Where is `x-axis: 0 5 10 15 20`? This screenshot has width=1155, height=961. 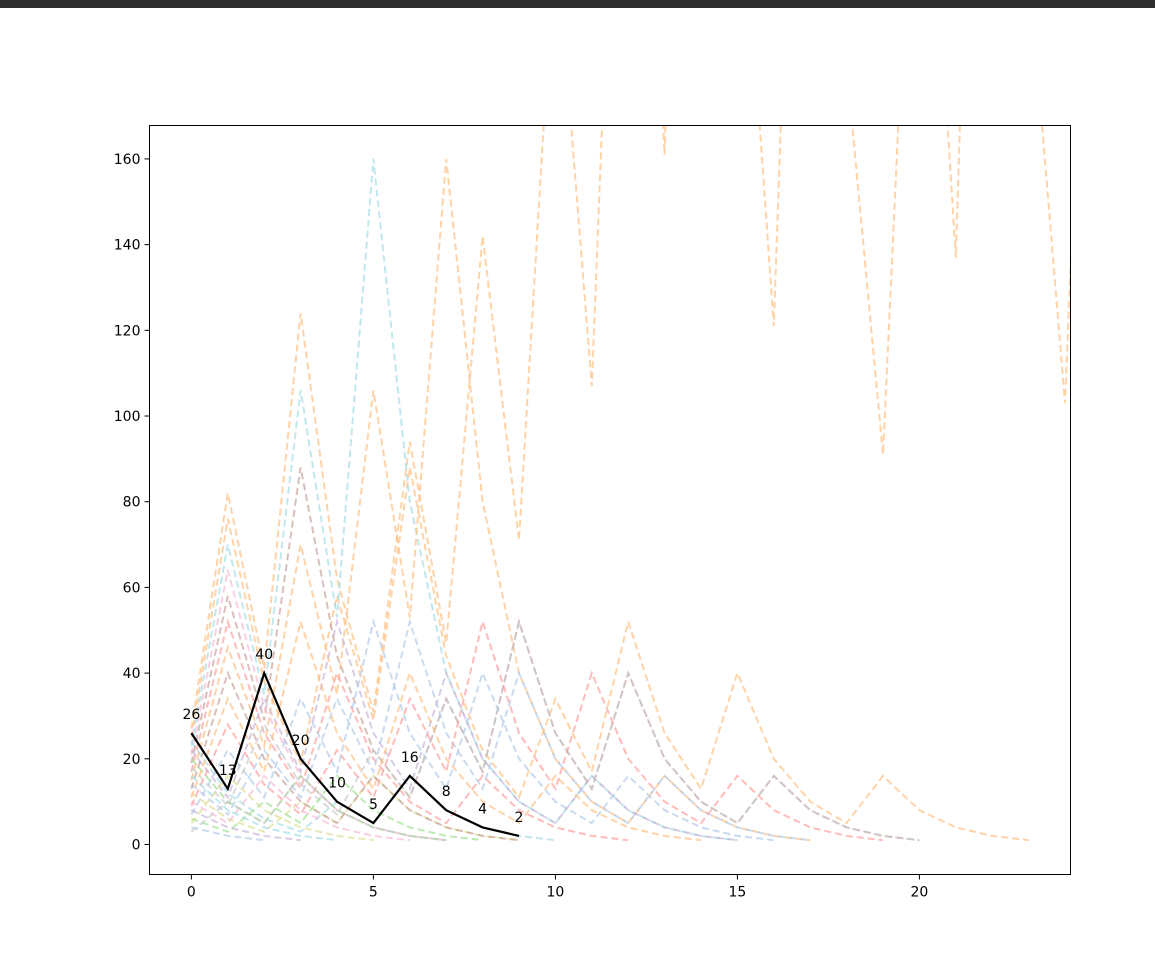 x-axis: 0 5 10 15 20 is located at coordinates (558, 887).